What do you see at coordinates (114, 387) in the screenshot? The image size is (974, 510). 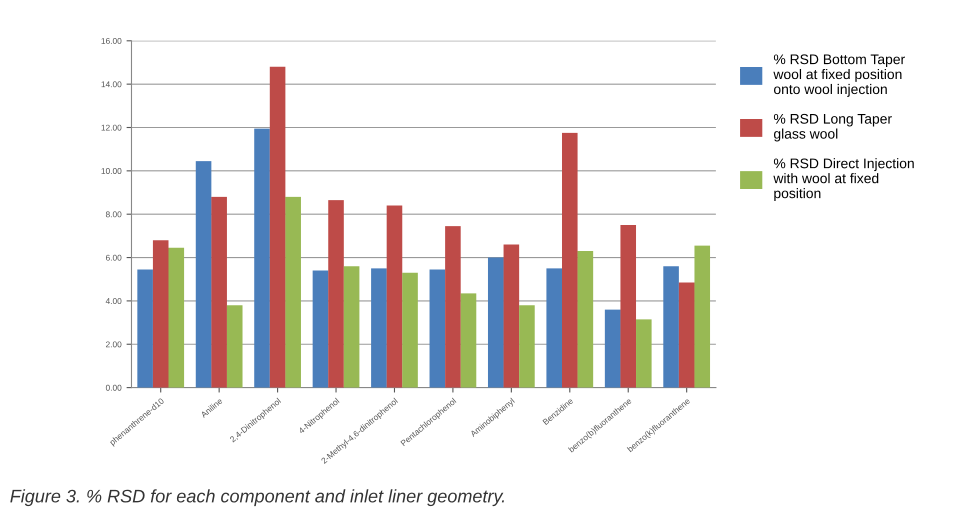 I see `y-tick-label: 0.00` at bounding box center [114, 387].